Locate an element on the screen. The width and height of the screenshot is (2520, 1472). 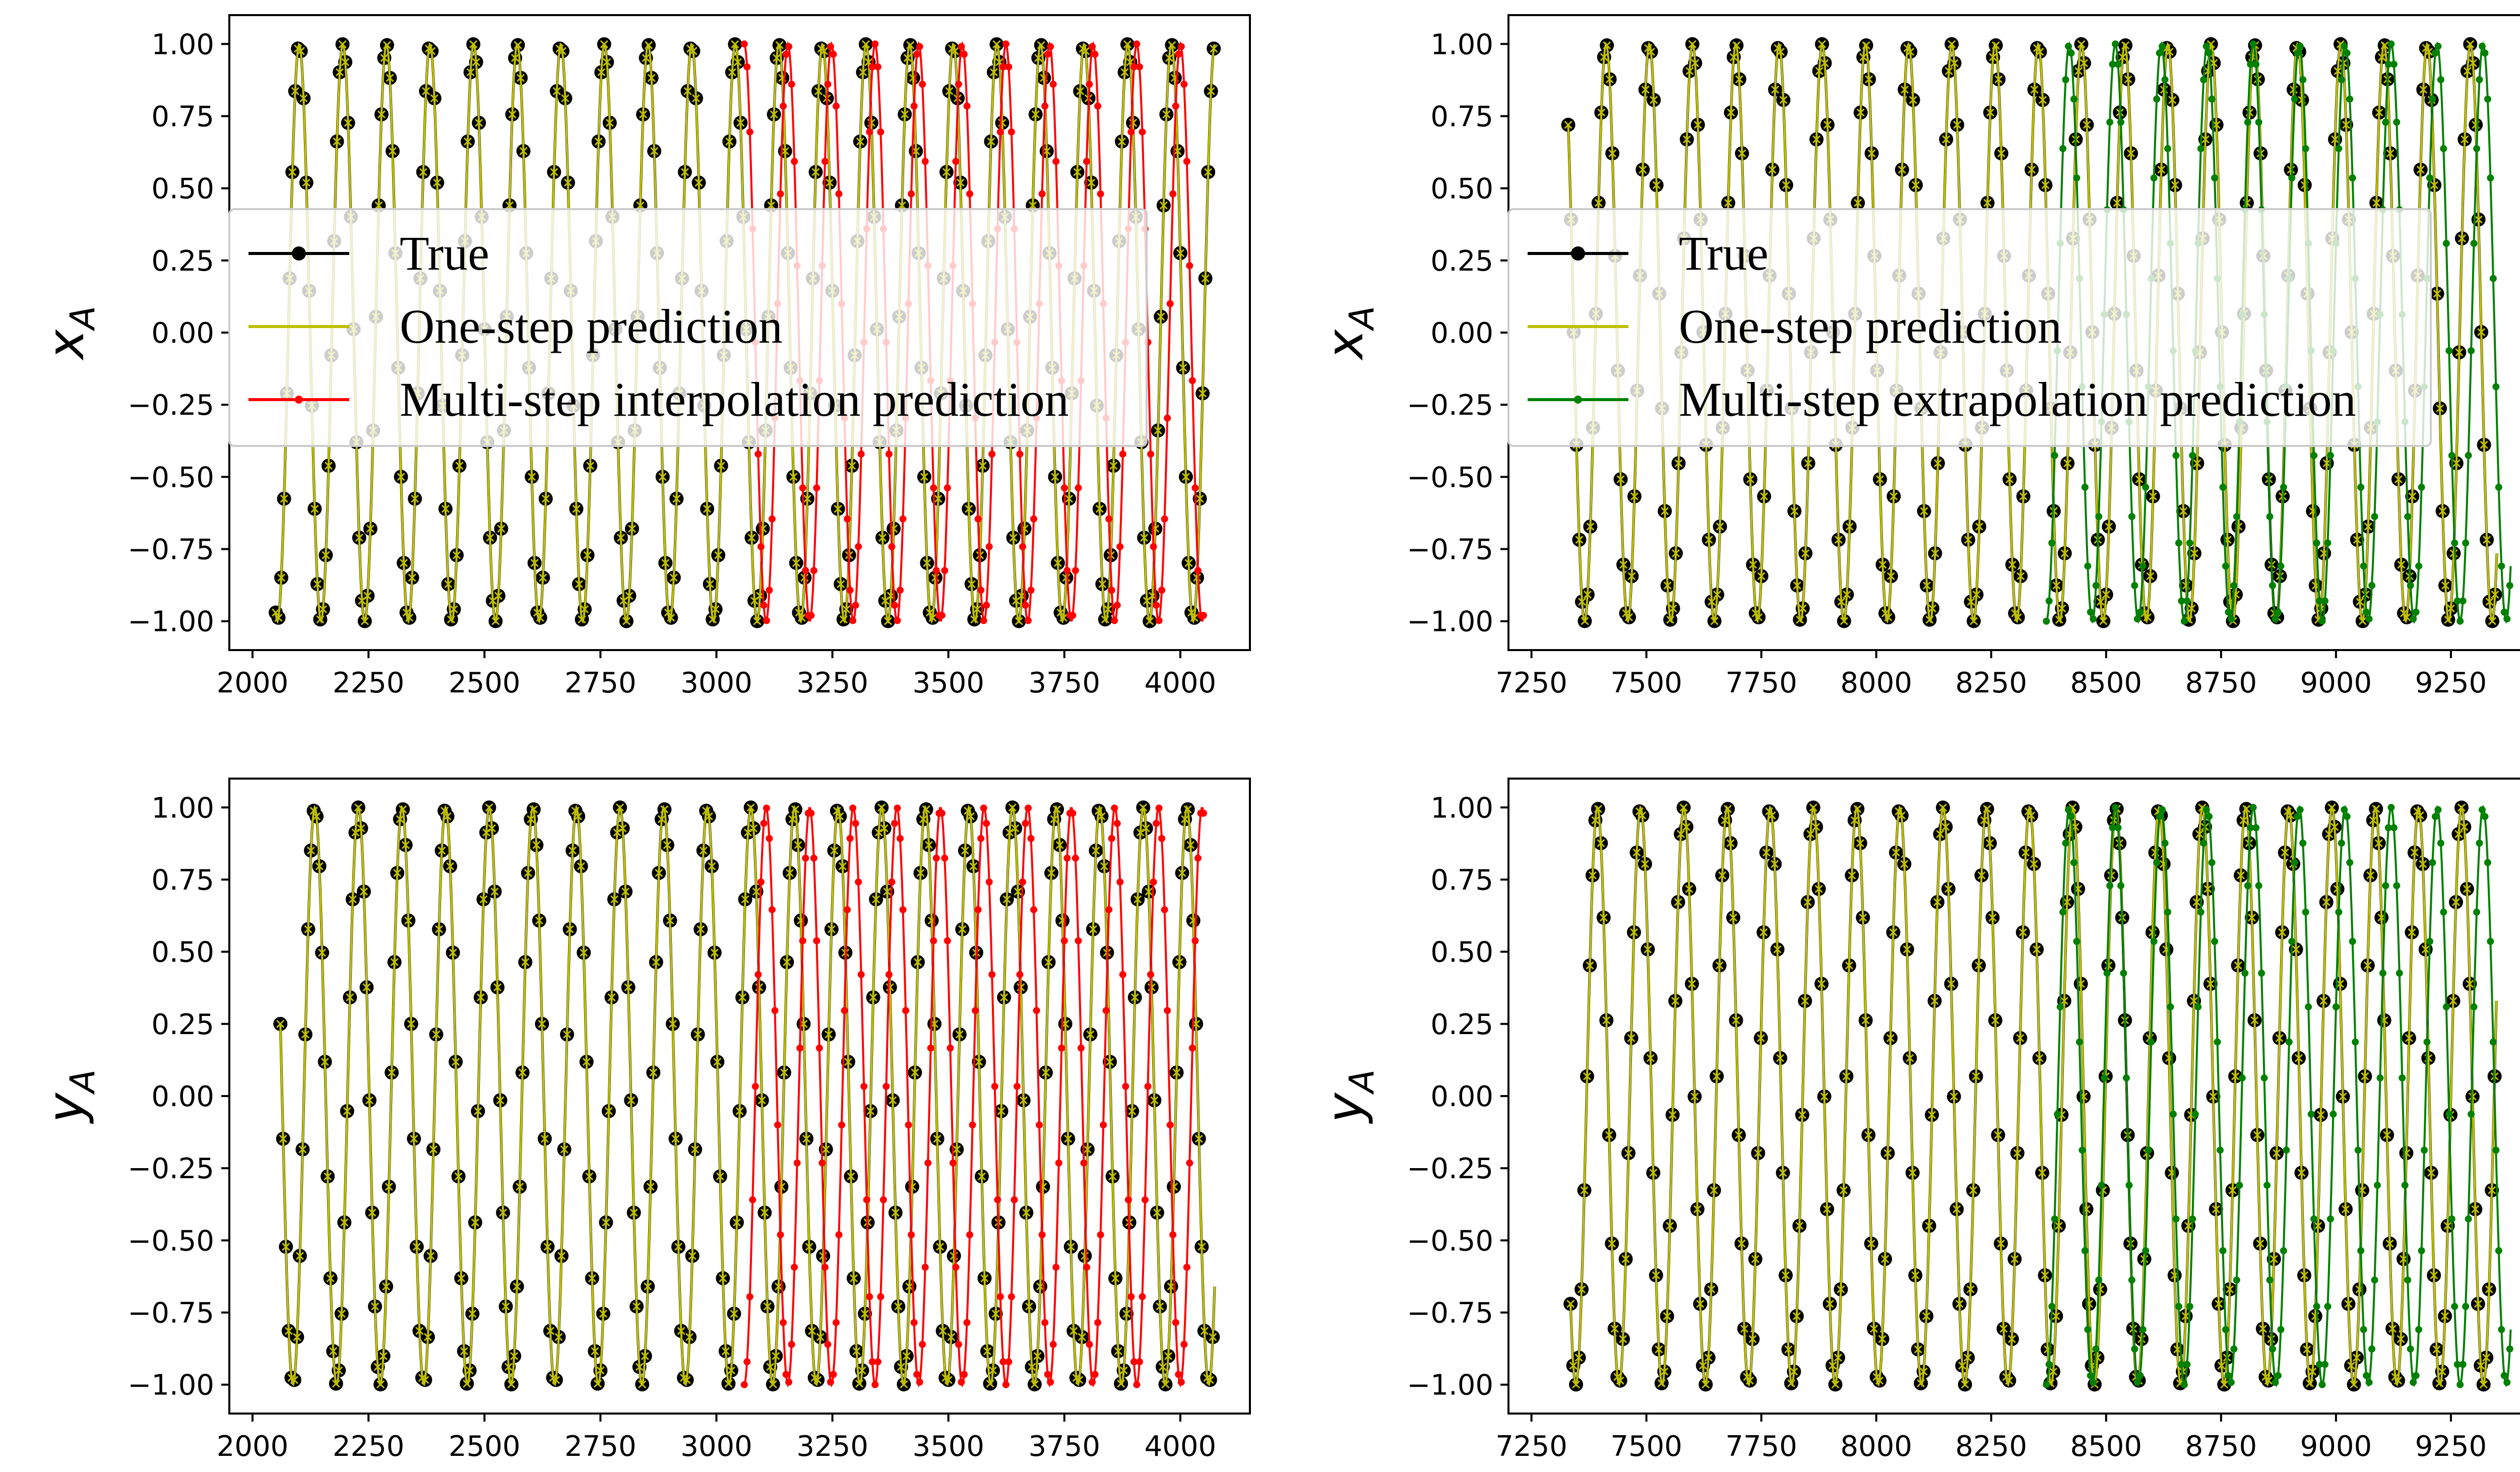
x-tick-label: 9000 is located at coordinates (2336, 683).